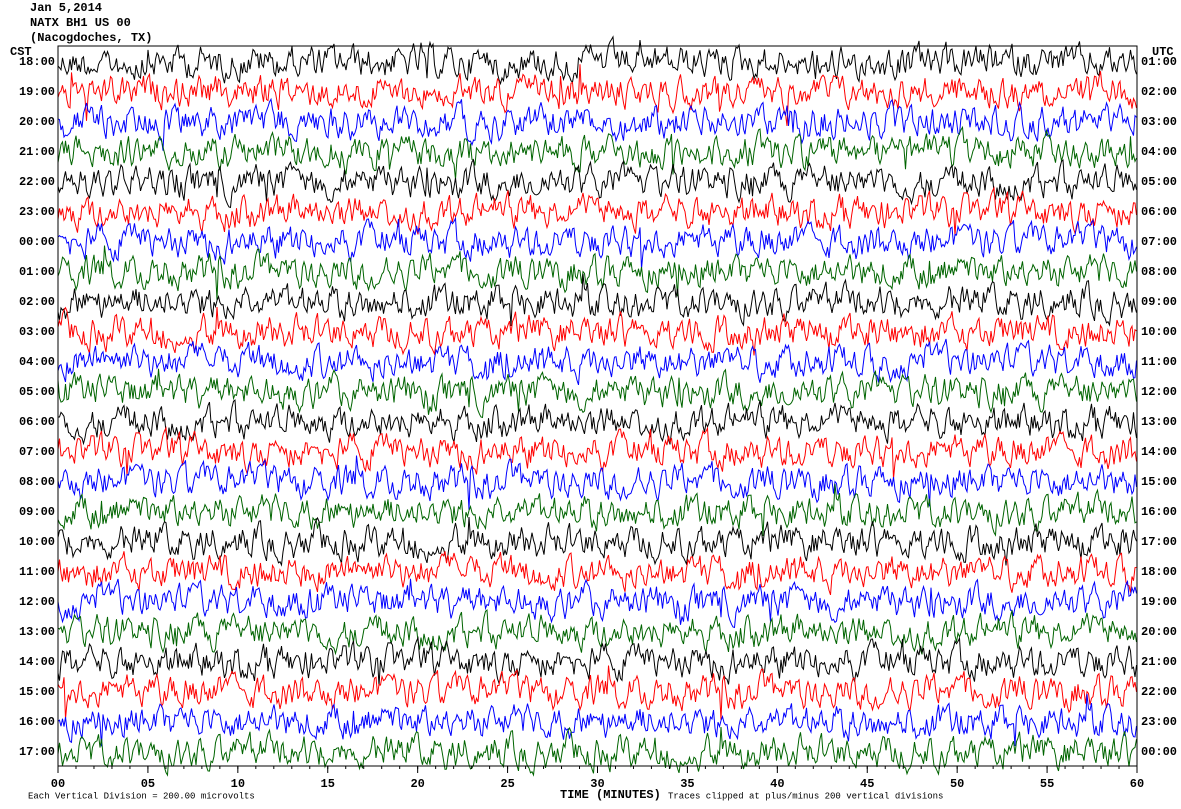  What do you see at coordinates (1137, 784) in the screenshot?
I see `x-tick-label: 60` at bounding box center [1137, 784].